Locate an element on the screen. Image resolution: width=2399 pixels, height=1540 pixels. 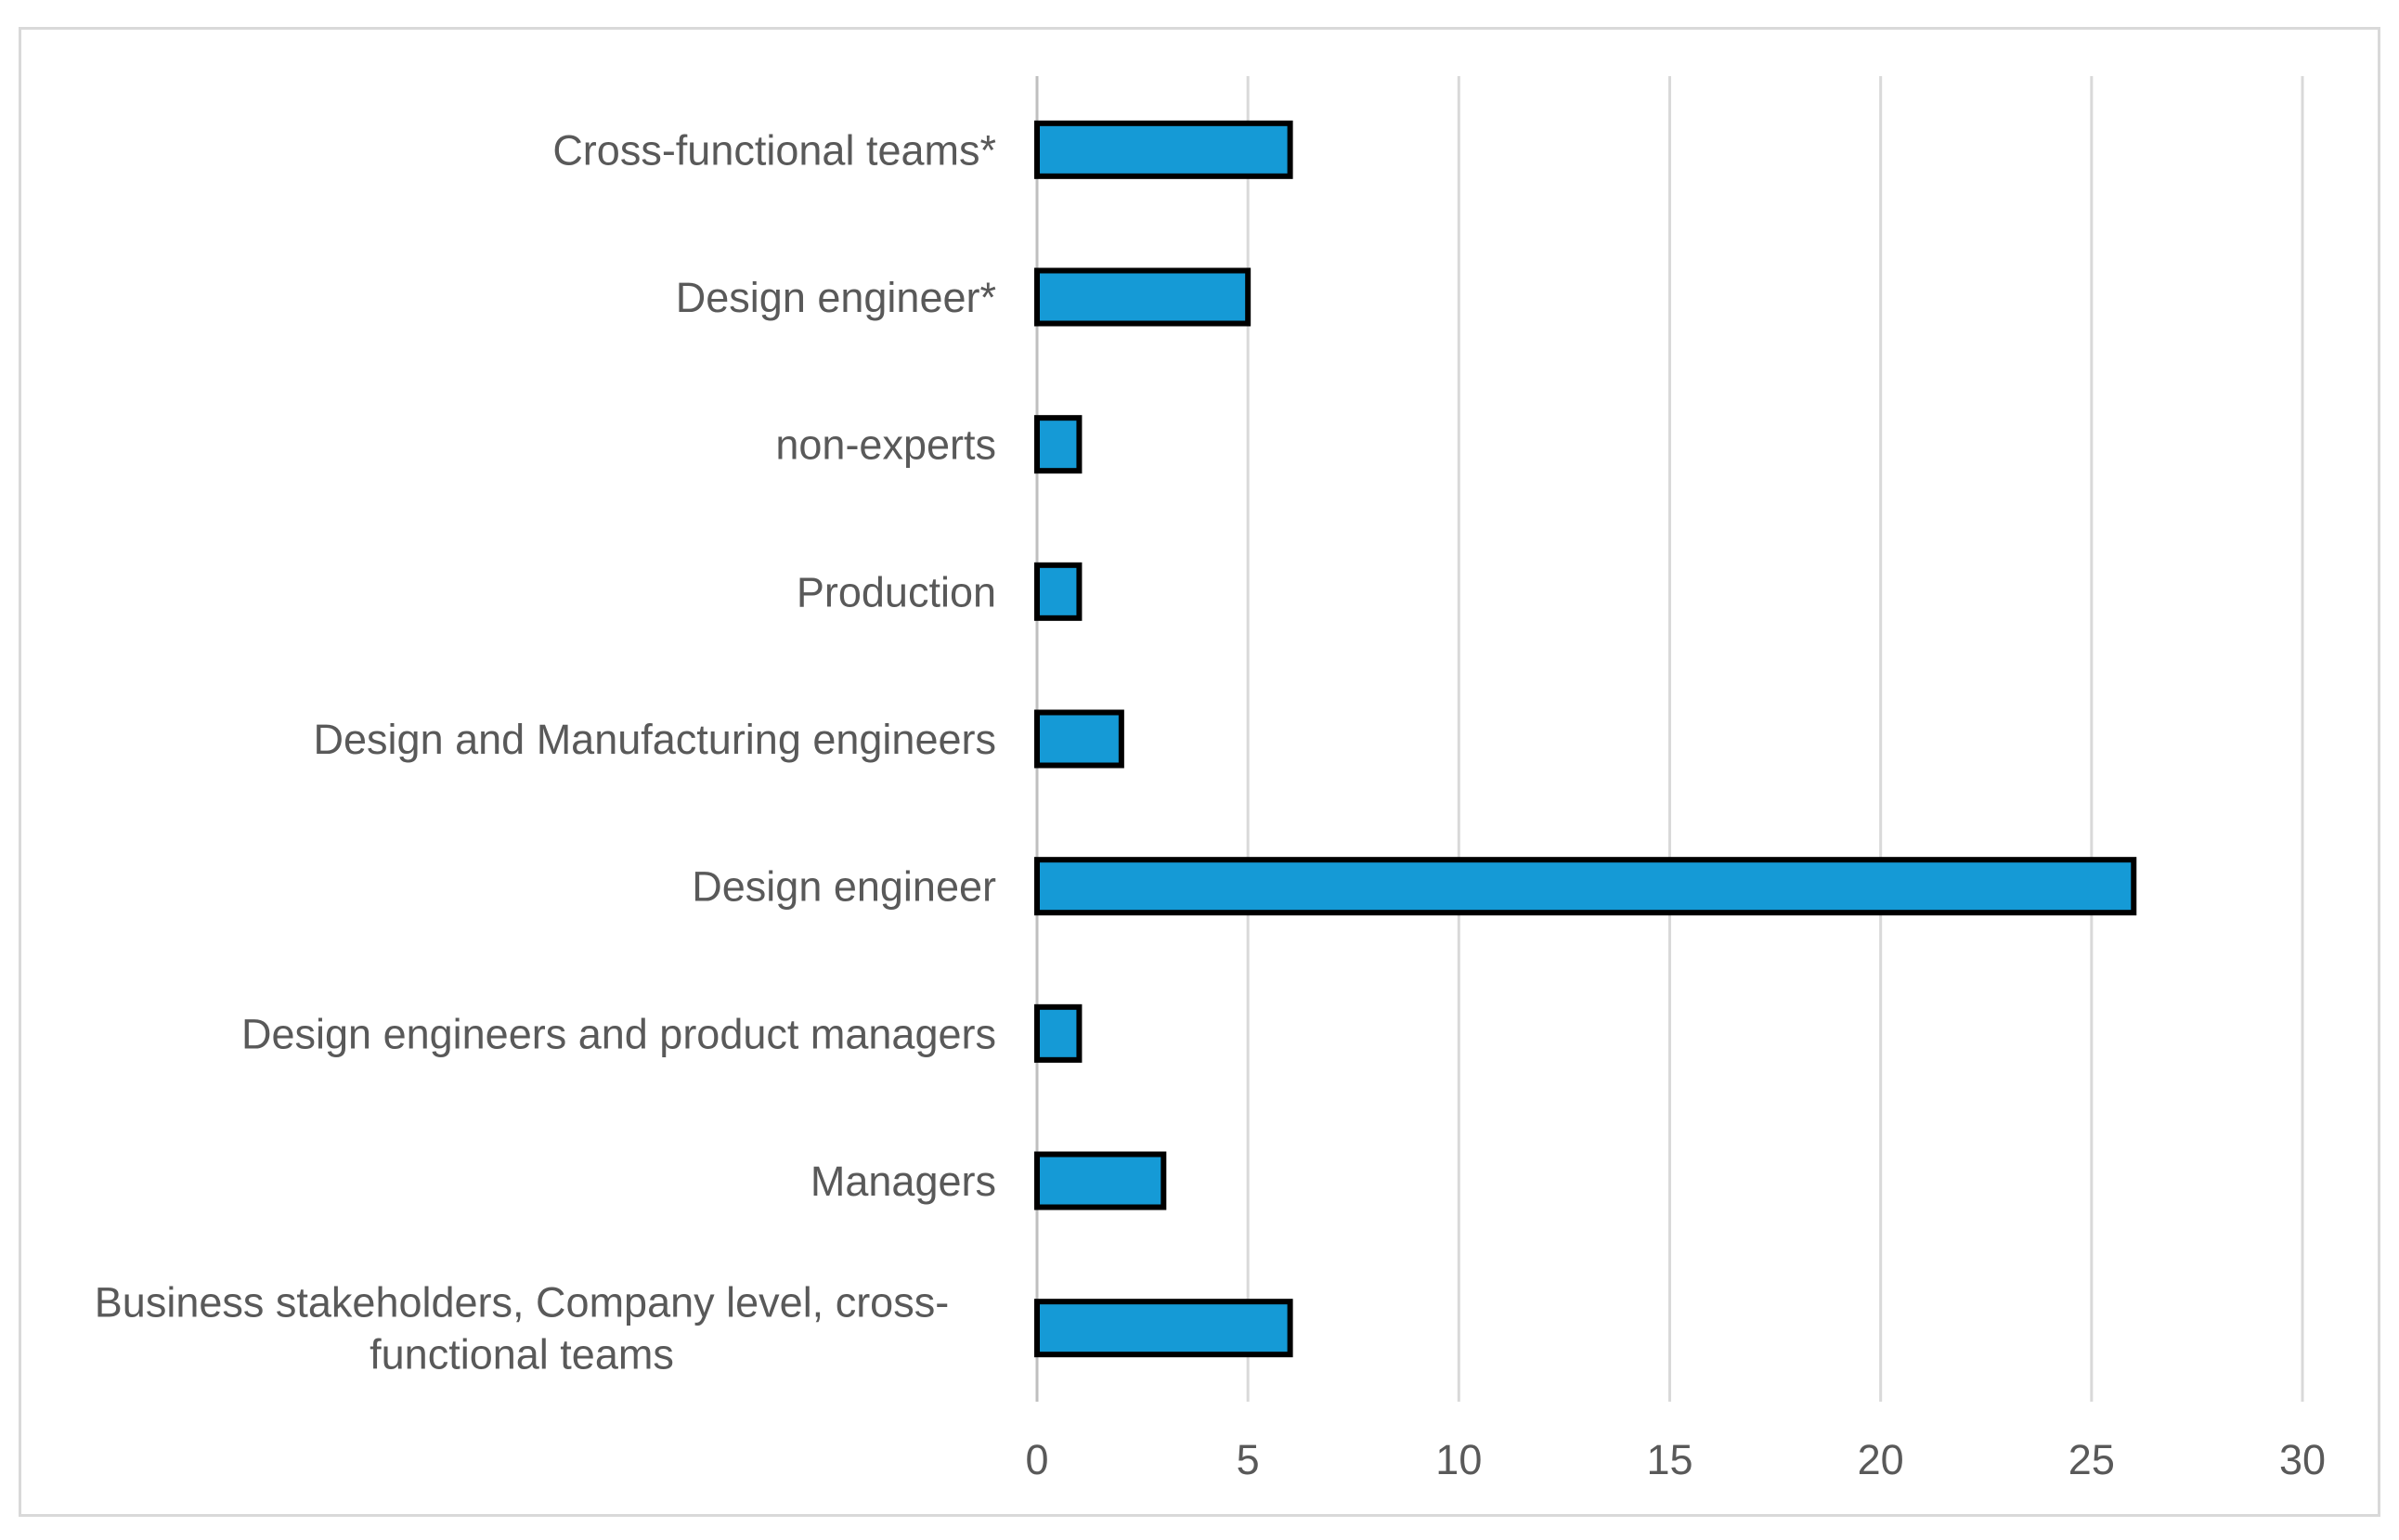
category-label-line: Managers is located at coordinates (903, 1181).